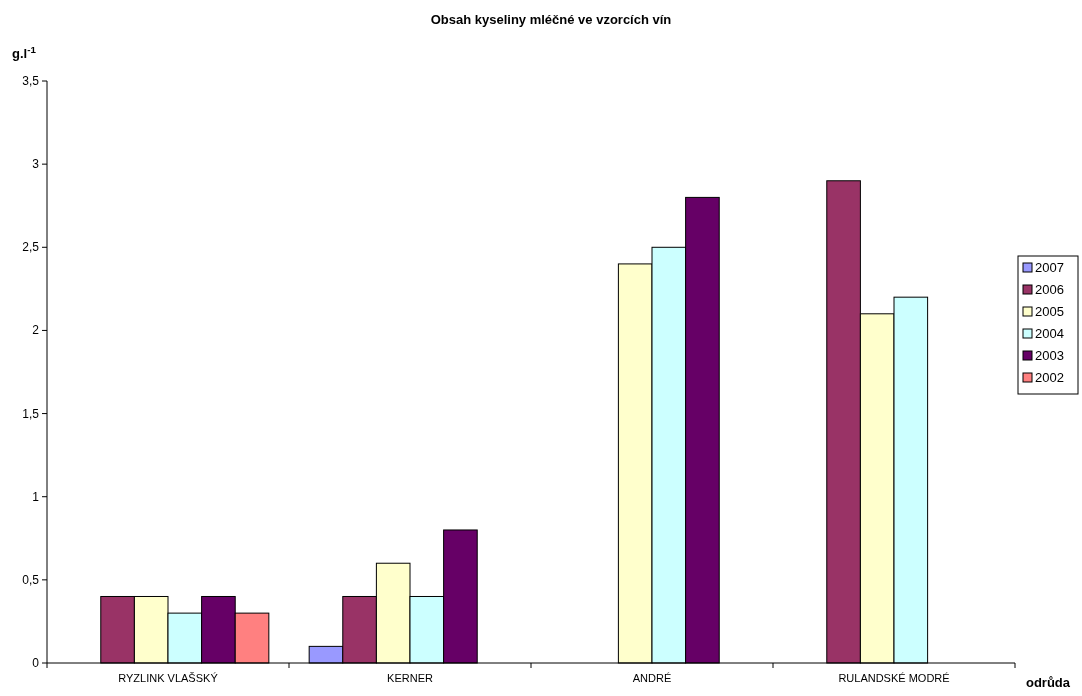 The image size is (1082, 696). What do you see at coordinates (1049, 333) in the screenshot?
I see `legend-label: 2004` at bounding box center [1049, 333].